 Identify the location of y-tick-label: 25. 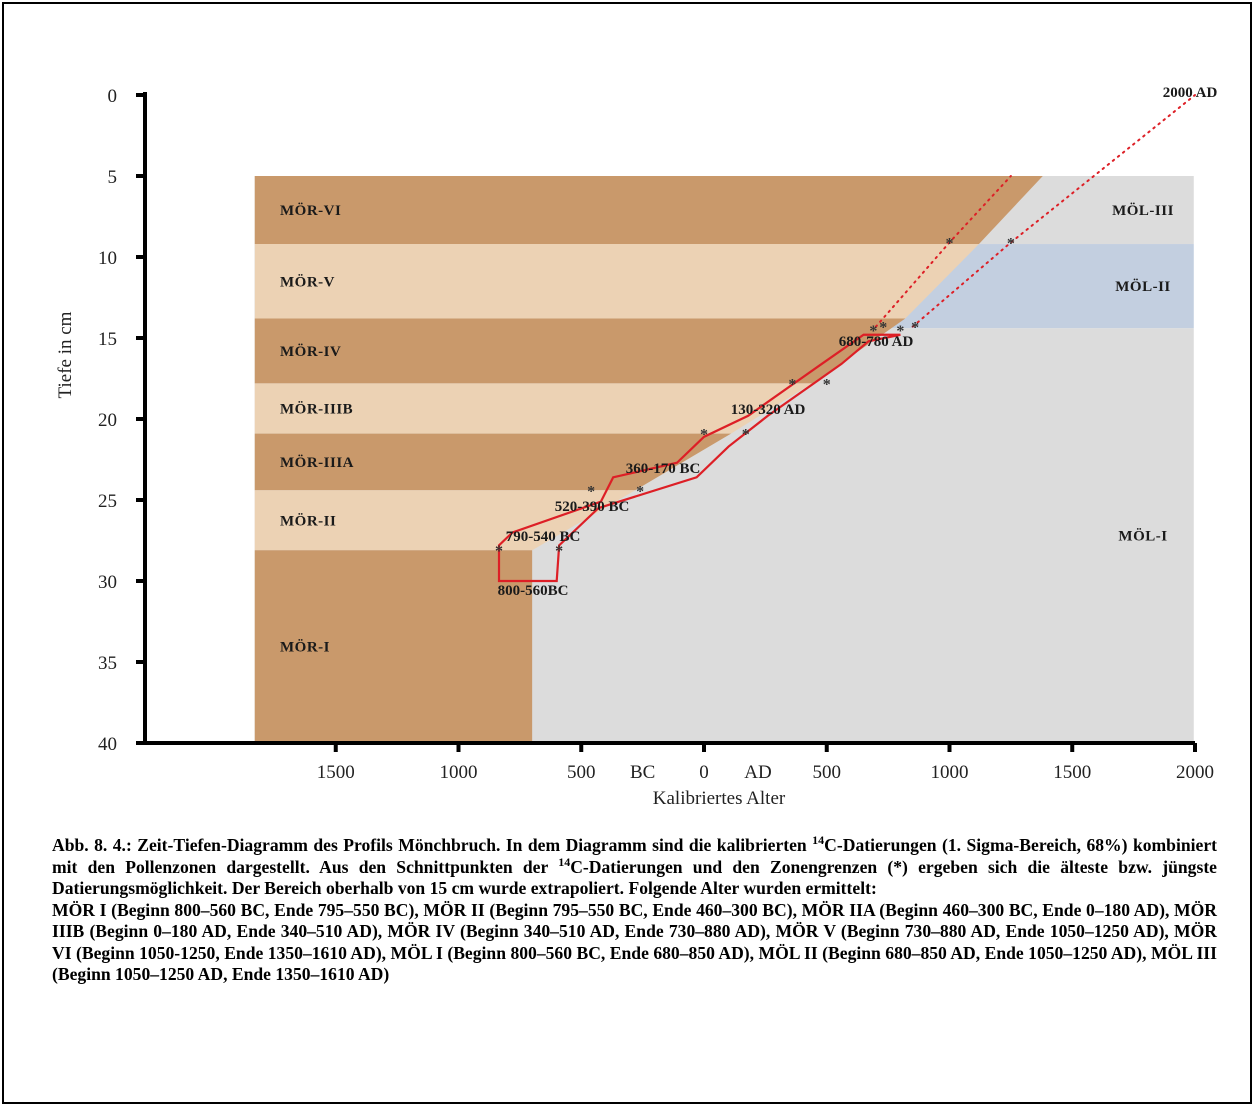
(107, 501).